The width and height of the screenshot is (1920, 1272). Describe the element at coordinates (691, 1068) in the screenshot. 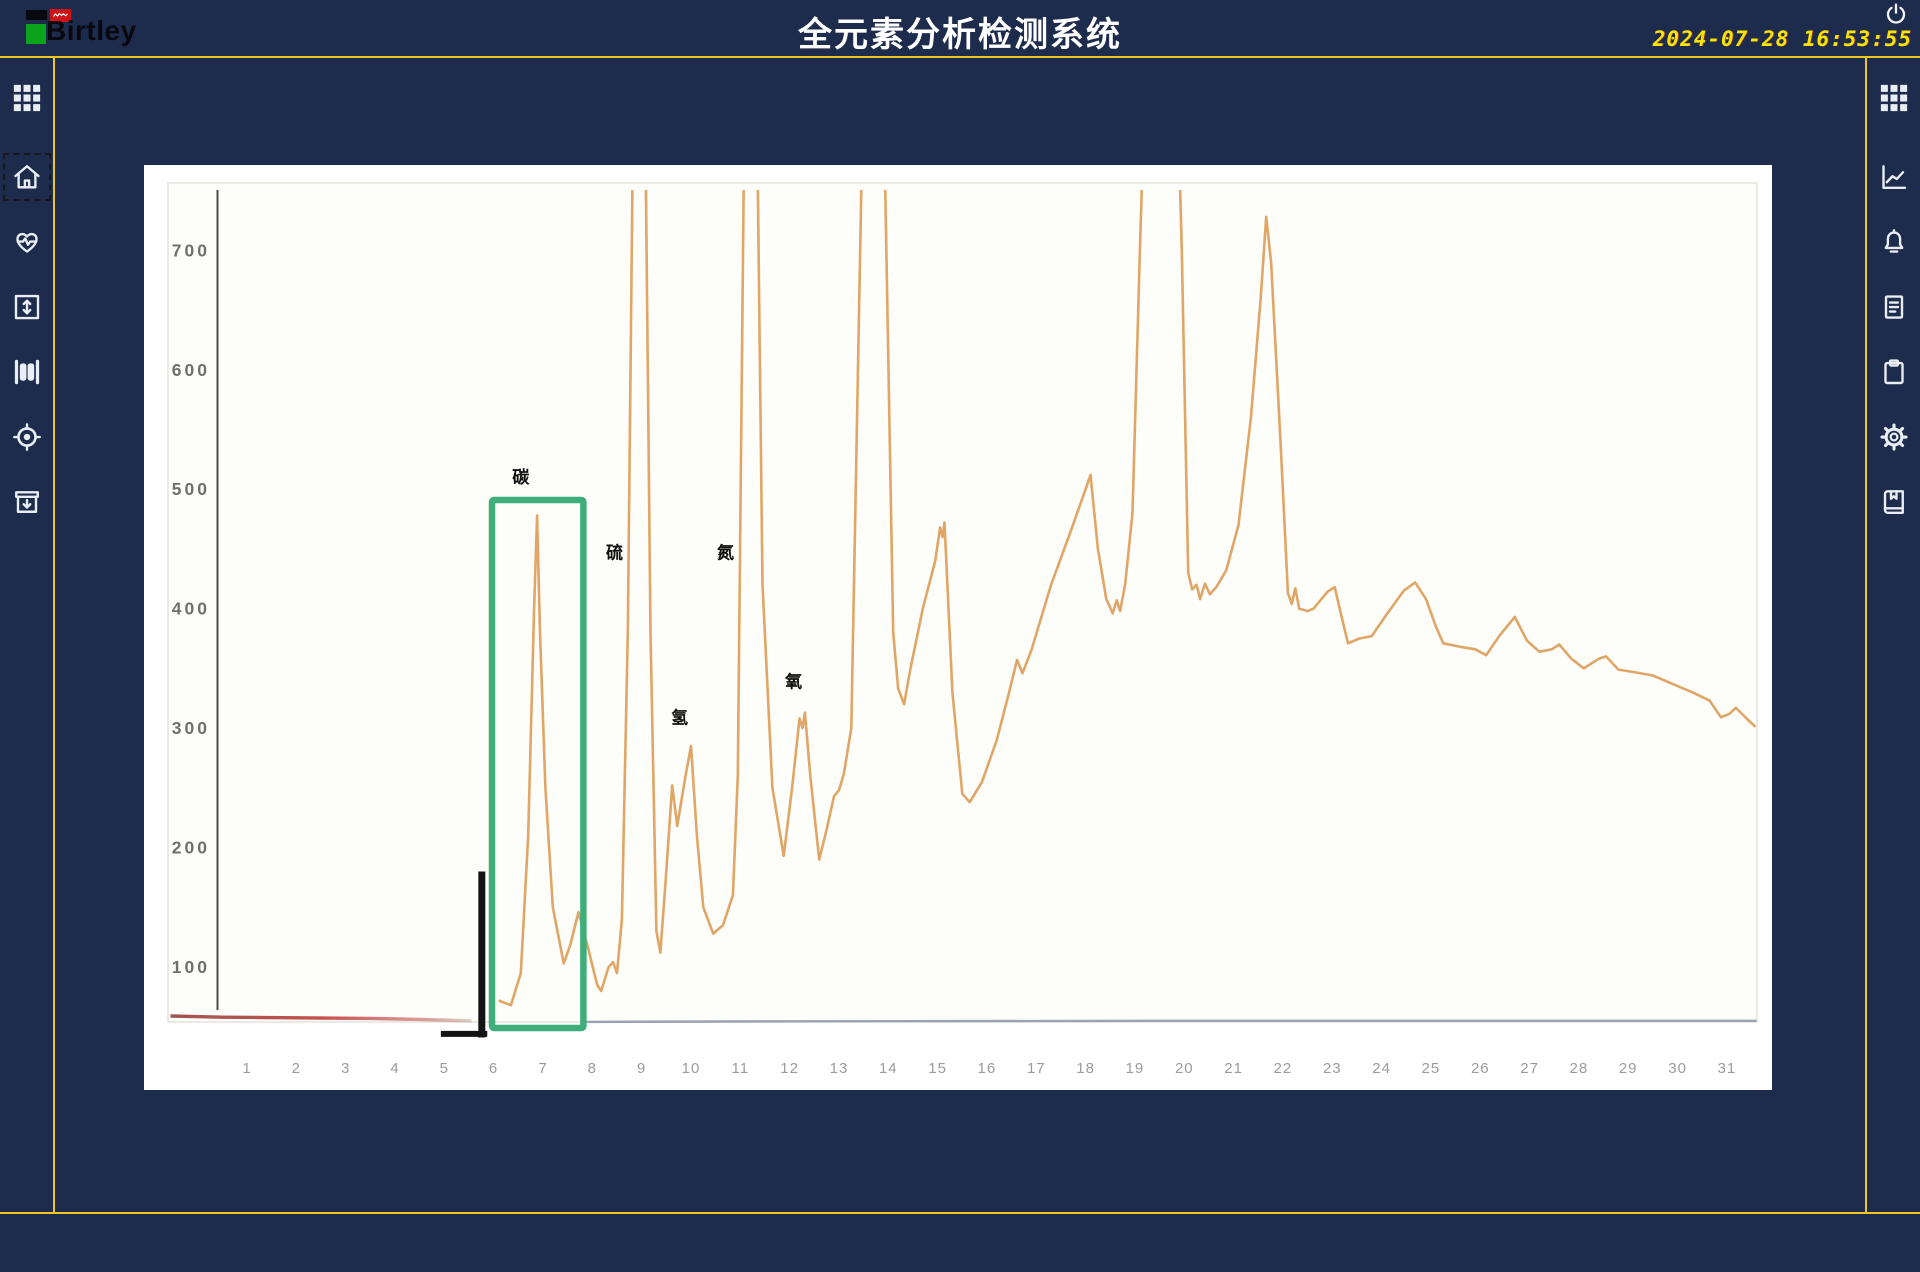

I see `svg-text: 10` at that location.